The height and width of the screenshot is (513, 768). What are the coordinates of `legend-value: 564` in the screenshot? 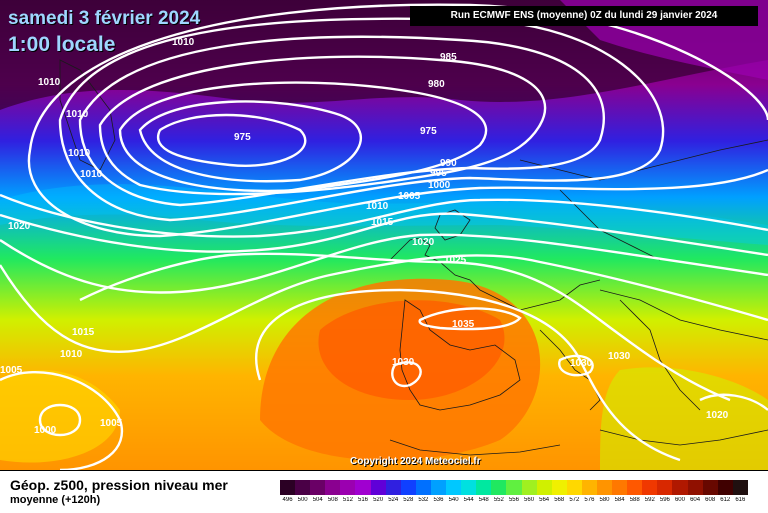 It's located at (544, 500).